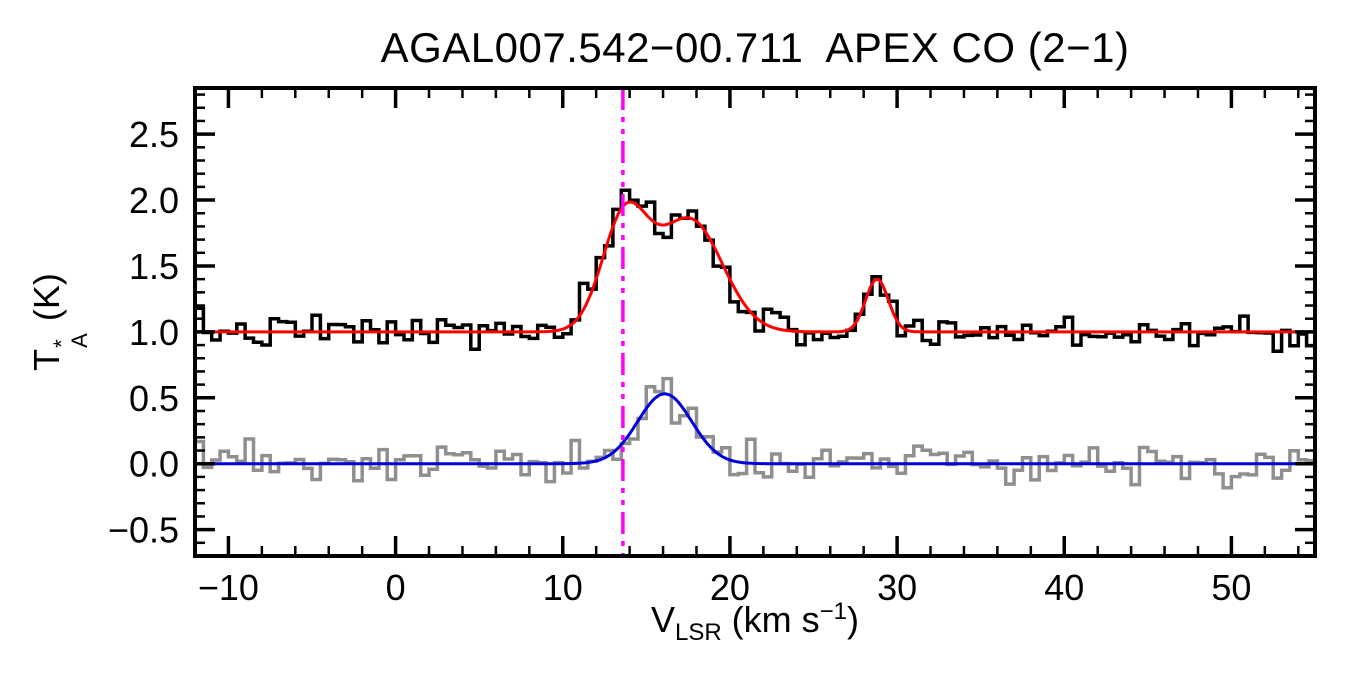 The image size is (1350, 675). What do you see at coordinates (698, 633) in the screenshot?
I see `x-label-subscript: LSR` at bounding box center [698, 633].